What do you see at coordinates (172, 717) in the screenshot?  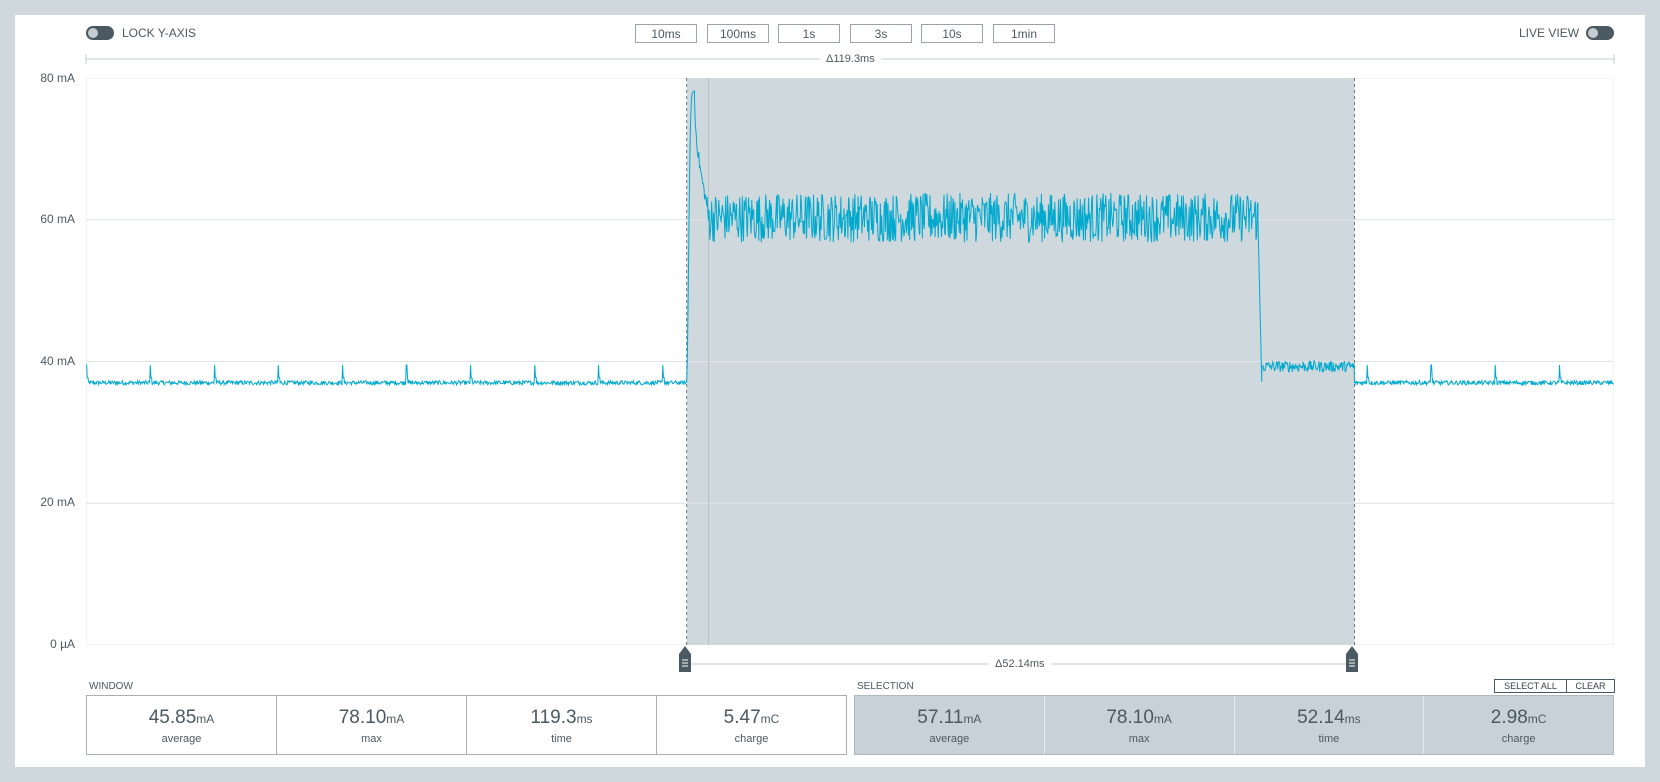 I see `window-average-value: 45.85` at bounding box center [172, 717].